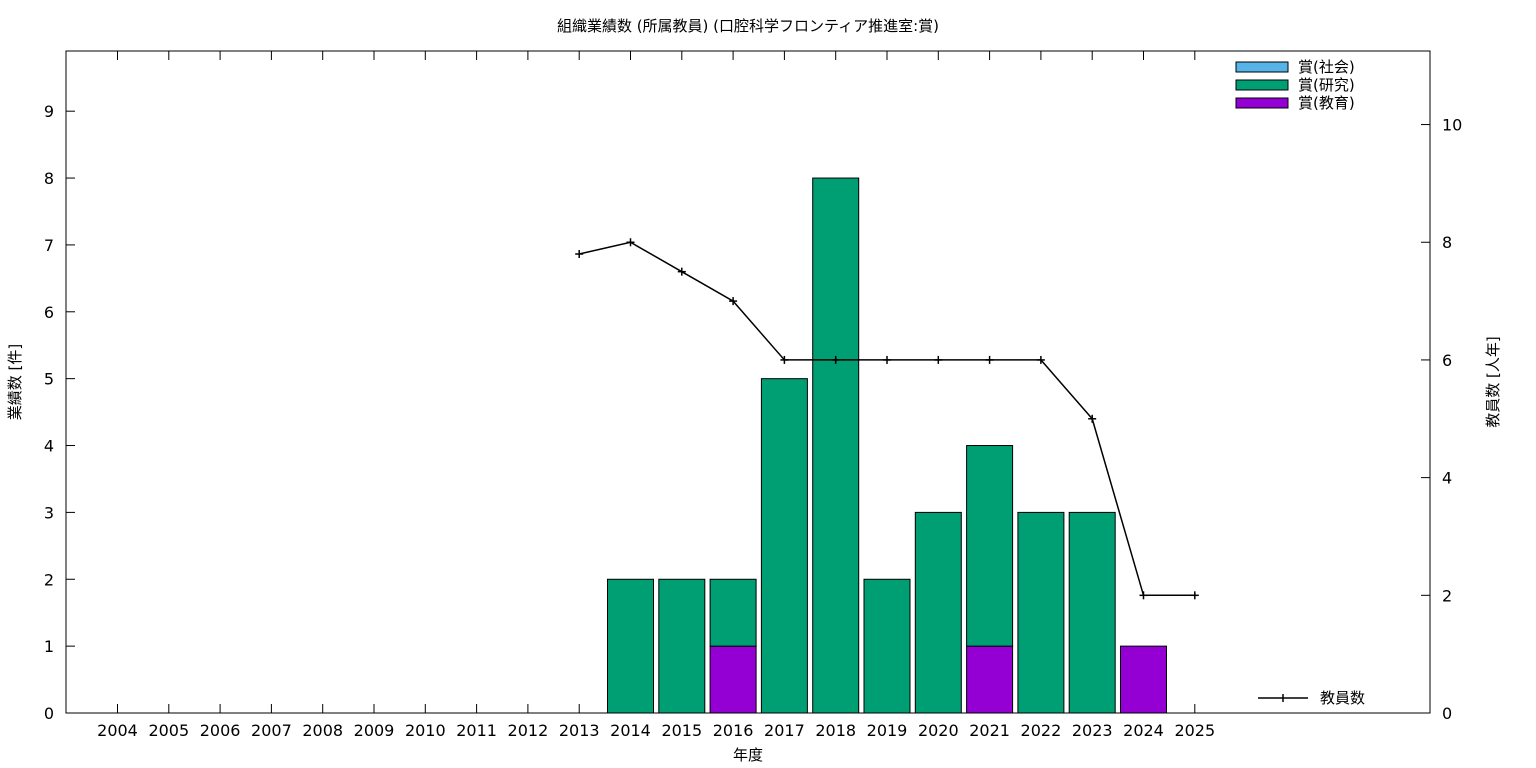 The image size is (1536, 768). What do you see at coordinates (1092, 730) in the screenshot?
I see `x-tick-label: 2023` at bounding box center [1092, 730].